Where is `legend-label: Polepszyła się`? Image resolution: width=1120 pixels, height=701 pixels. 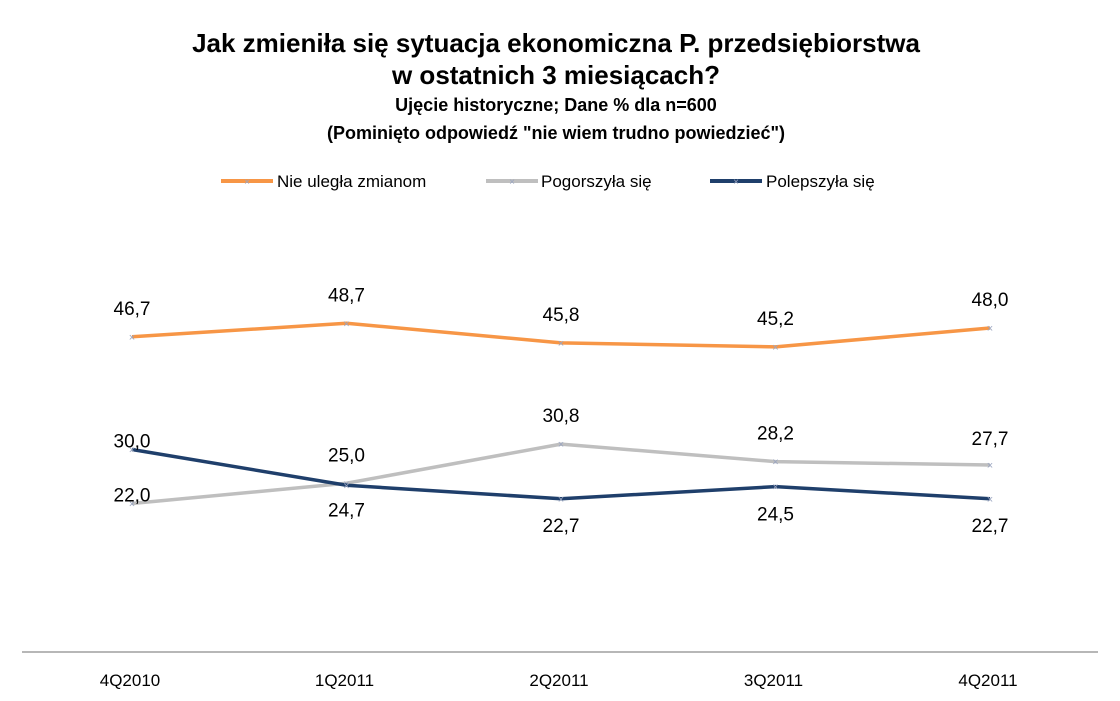
legend-label: Polepszyła się is located at coordinates (820, 181).